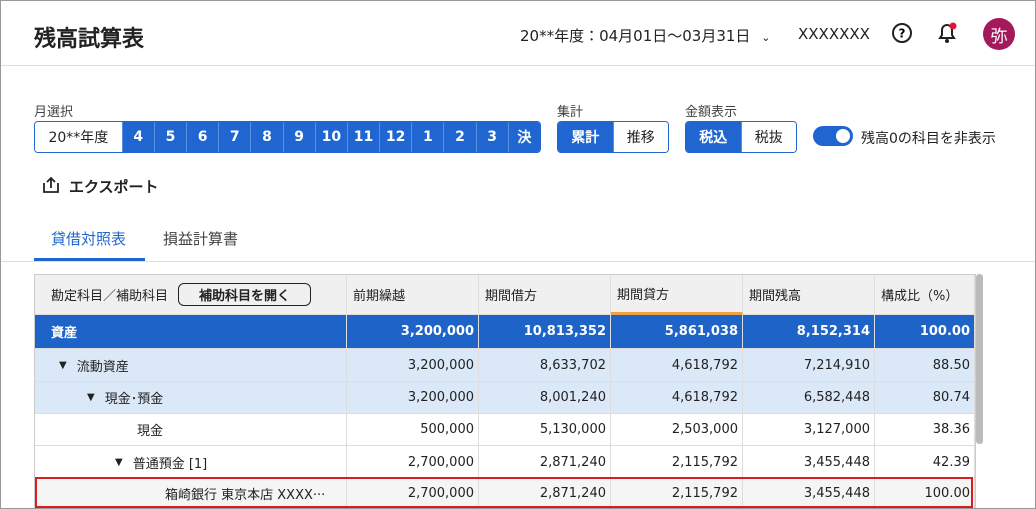 This screenshot has width=1036, height=509. Describe the element at coordinates (523, 137) in the screenshot. I see `month-button: 決` at that location.